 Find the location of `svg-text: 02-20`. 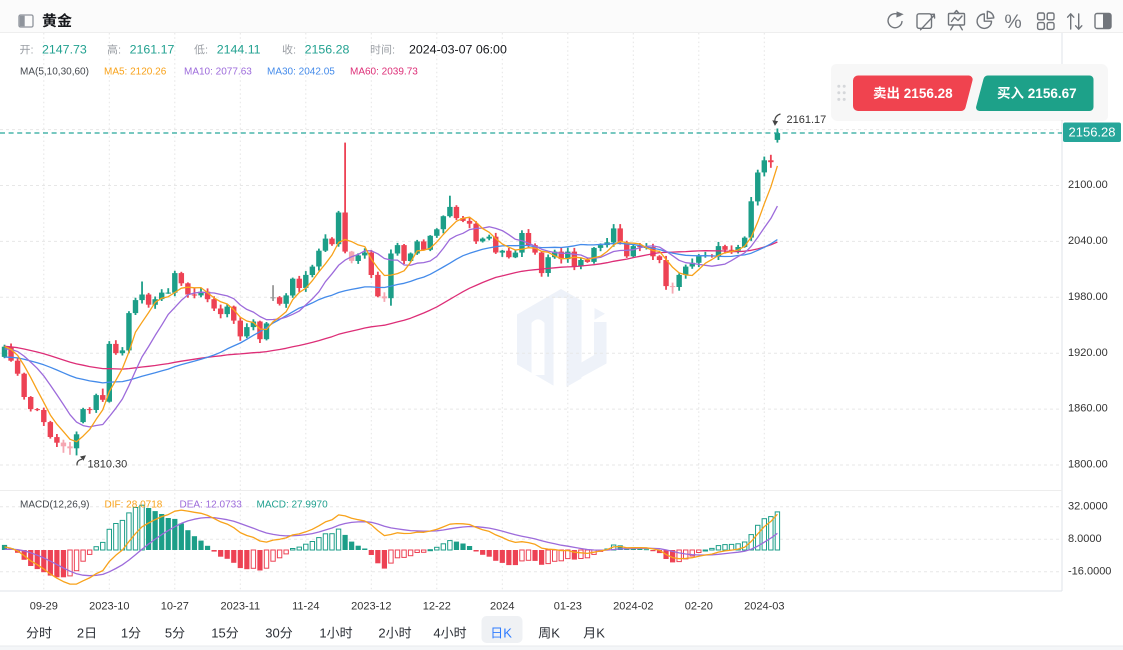

svg-text: 02-20 is located at coordinates (699, 607).